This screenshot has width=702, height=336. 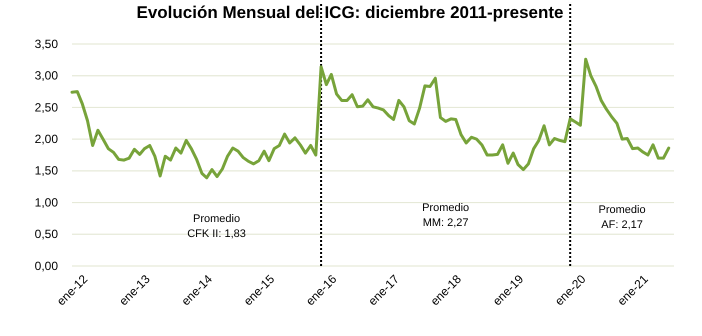 What do you see at coordinates (46, 202) in the screenshot?
I see `y-tick-label: 1,00` at bounding box center [46, 202].